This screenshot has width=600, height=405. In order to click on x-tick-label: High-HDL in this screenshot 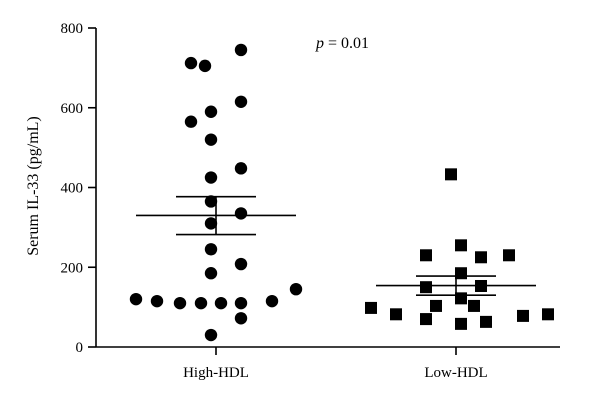, I will do `click(216, 373)`.